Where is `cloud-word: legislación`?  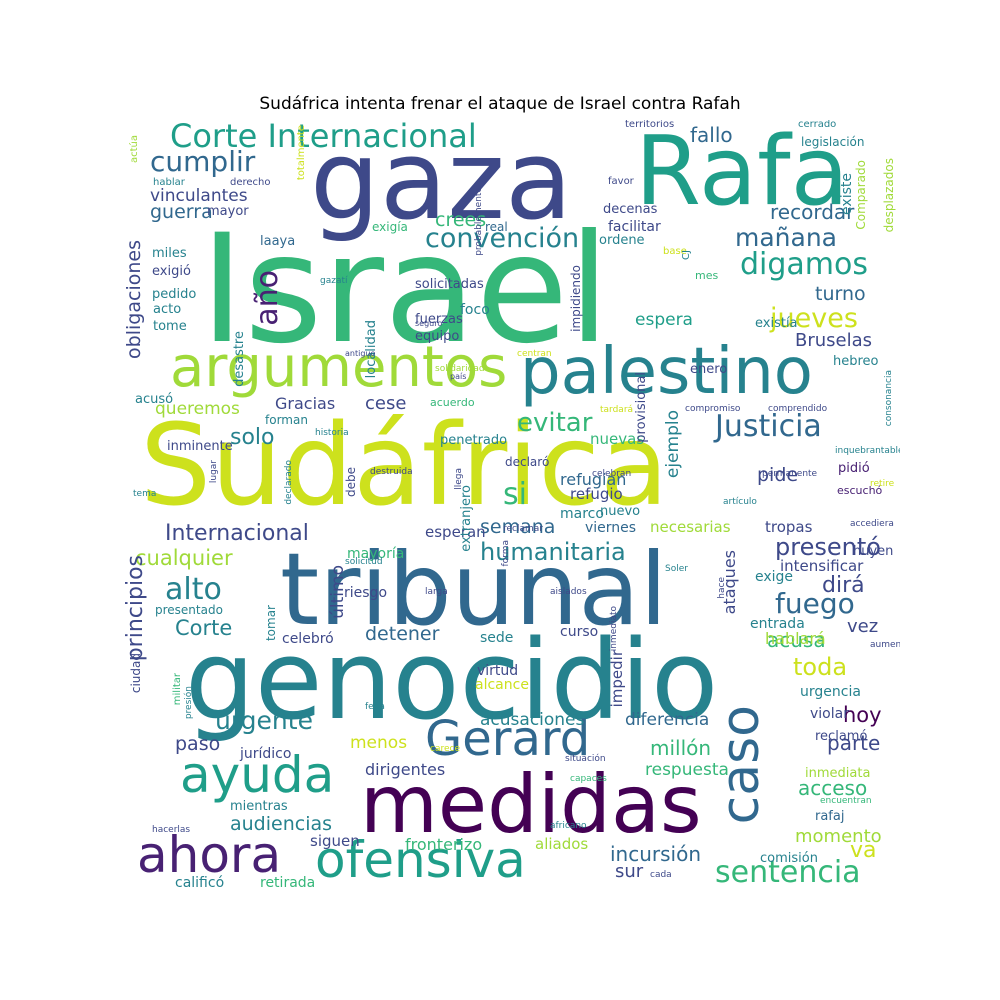
cloud-word: legislación is located at coordinates (833, 142).